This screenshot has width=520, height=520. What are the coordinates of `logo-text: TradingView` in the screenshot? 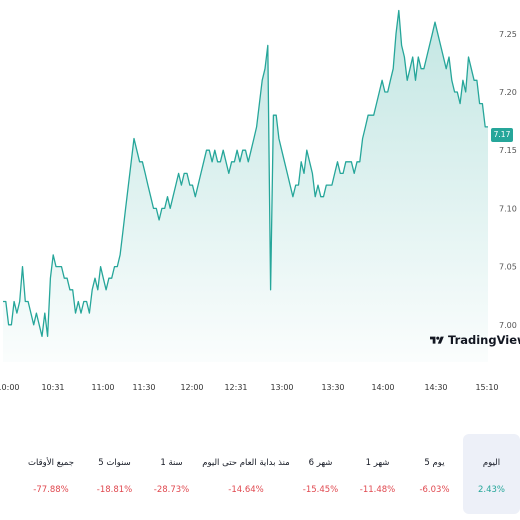 It's located at (484, 340).